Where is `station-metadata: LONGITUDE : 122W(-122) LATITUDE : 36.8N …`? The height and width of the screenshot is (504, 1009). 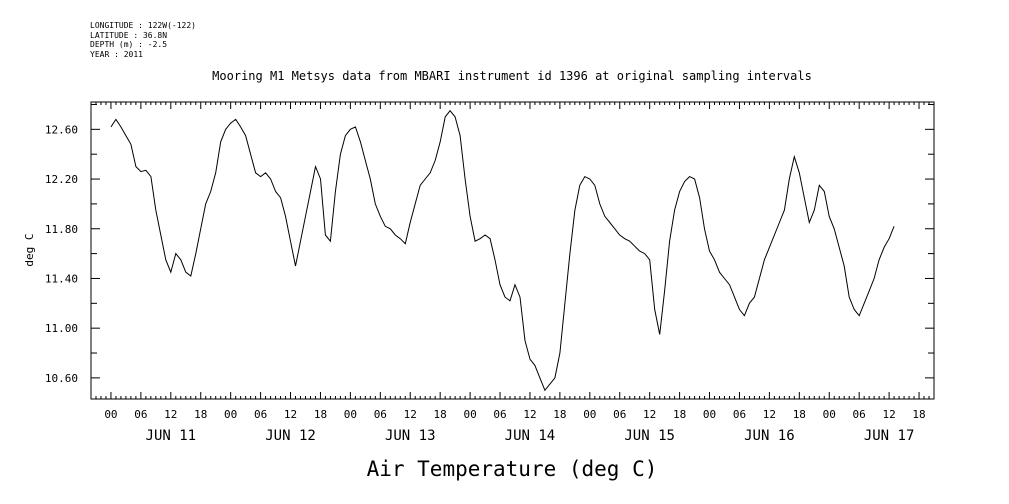
station-metadata: LONGITUDE : 122W(-122) LATITUDE : 36.8N … is located at coordinates (143, 40).